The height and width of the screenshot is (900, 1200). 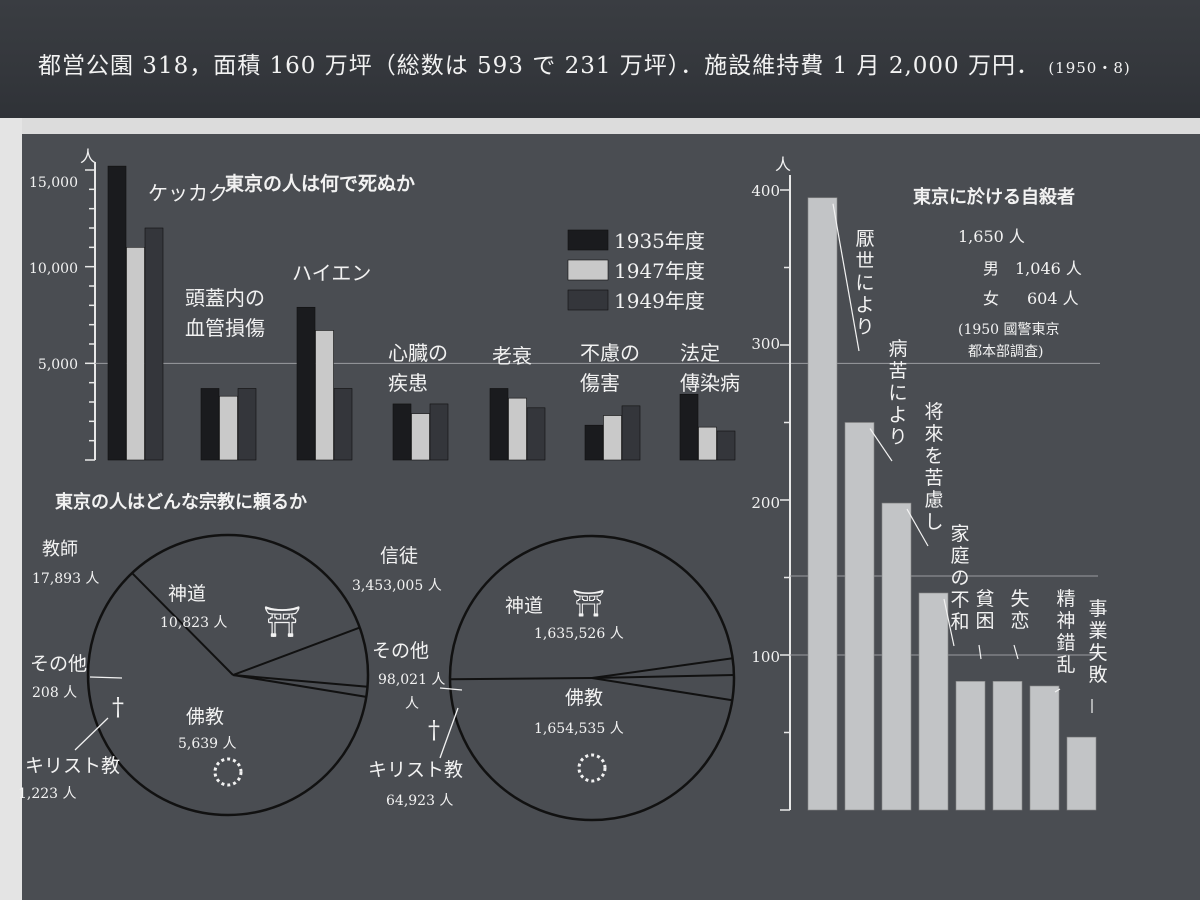 I want to click on pie-2-slice-その他, so click(x=662, y=676).